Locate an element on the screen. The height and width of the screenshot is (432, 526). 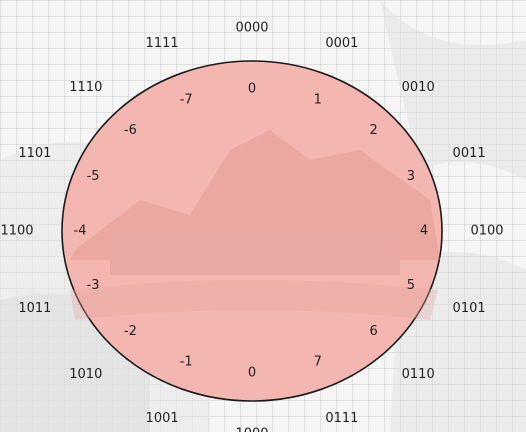
value-label-pos-3: 3 is located at coordinates (411, 176).